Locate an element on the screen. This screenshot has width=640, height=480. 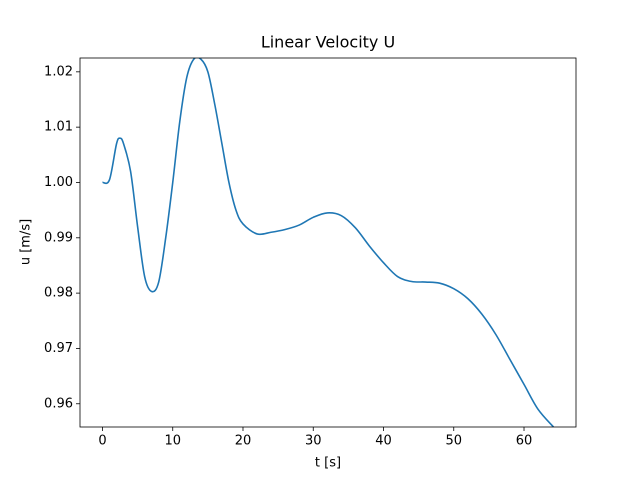
y-tick-label: 1.01 is located at coordinates (58, 127).